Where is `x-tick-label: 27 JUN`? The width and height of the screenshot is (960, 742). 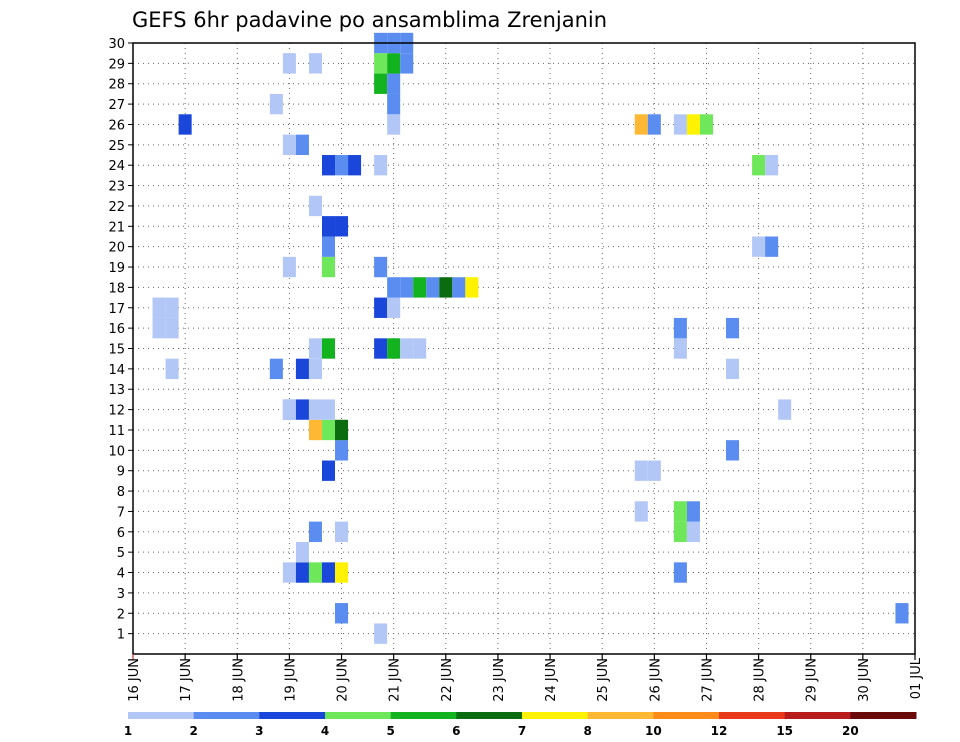
x-tick-label: 27 JUN is located at coordinates (707, 680).